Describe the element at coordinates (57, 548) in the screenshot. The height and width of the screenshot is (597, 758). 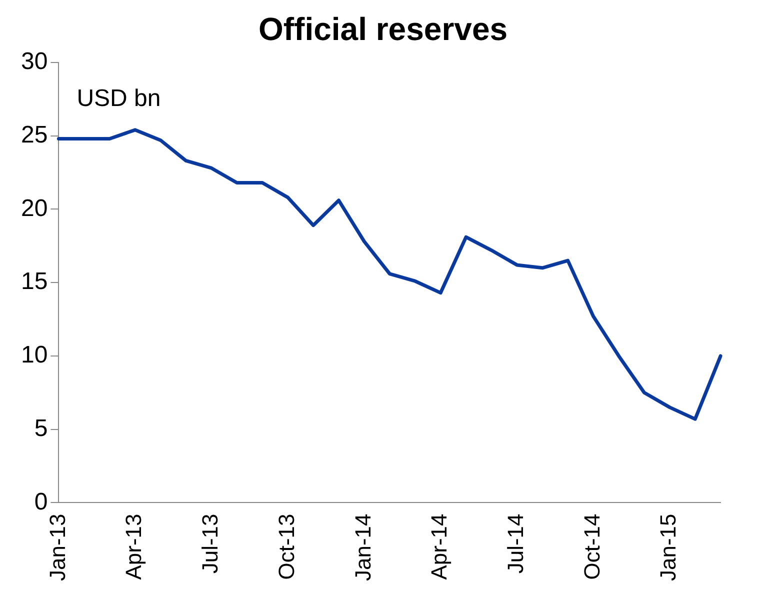
I see `x-tick-label: Jan-13` at that location.